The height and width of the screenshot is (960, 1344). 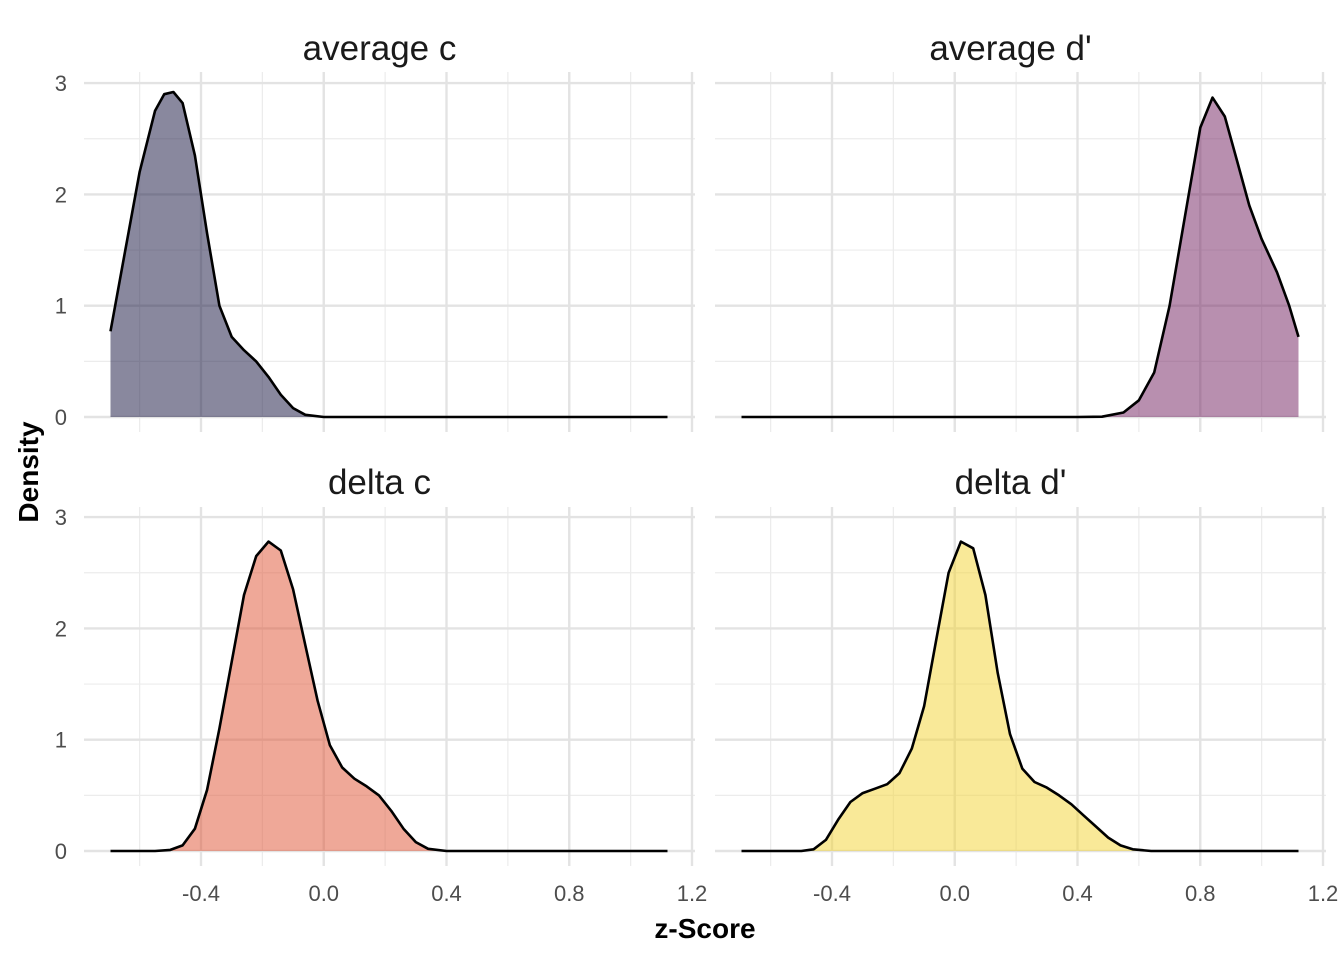 What do you see at coordinates (380, 48) in the screenshot?
I see `panel-title: average c` at bounding box center [380, 48].